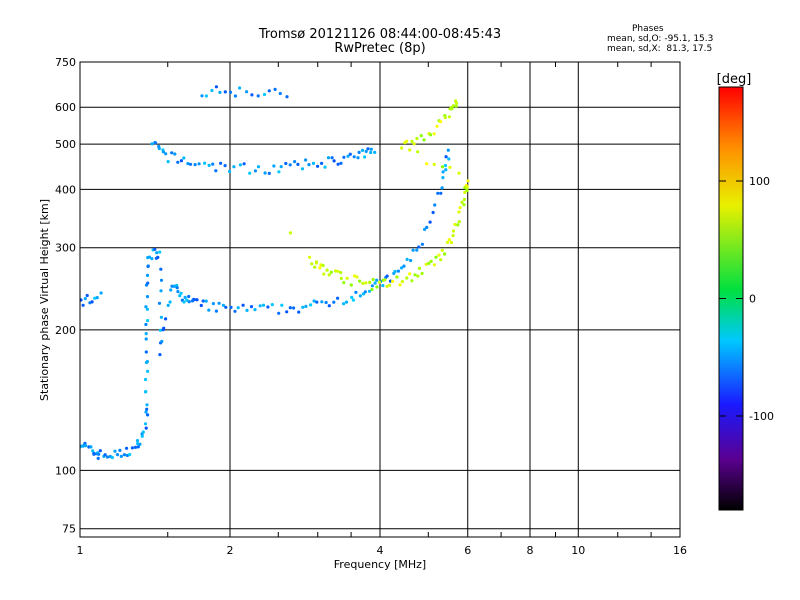 The height and width of the screenshot is (600, 800). I want to click on chart-subtitle: RwPretec (8p), so click(380, 48).